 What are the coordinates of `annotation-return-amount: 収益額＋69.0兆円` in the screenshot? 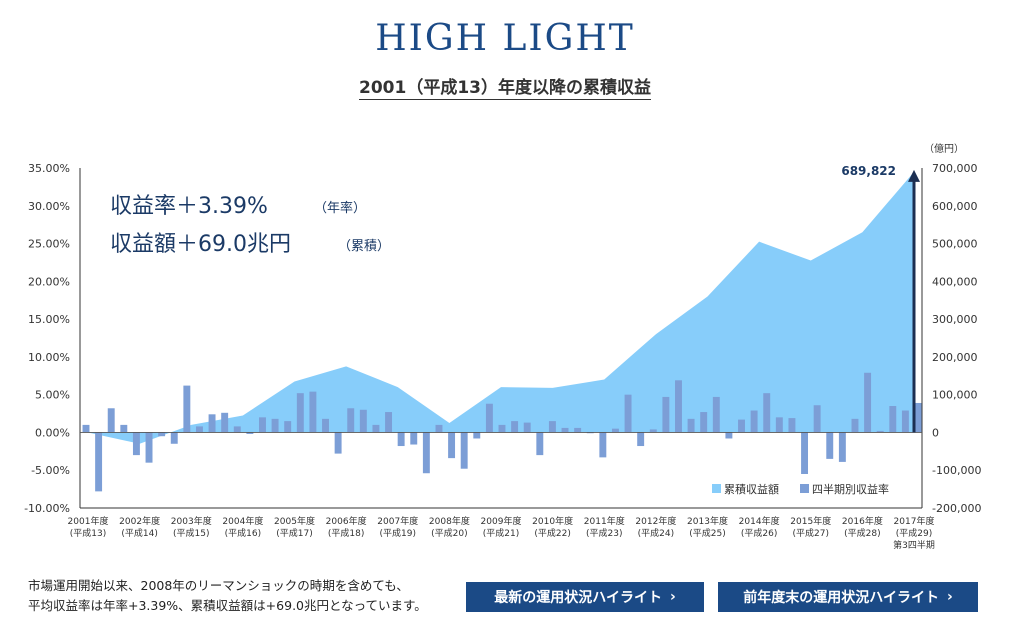 It's located at (200, 244).